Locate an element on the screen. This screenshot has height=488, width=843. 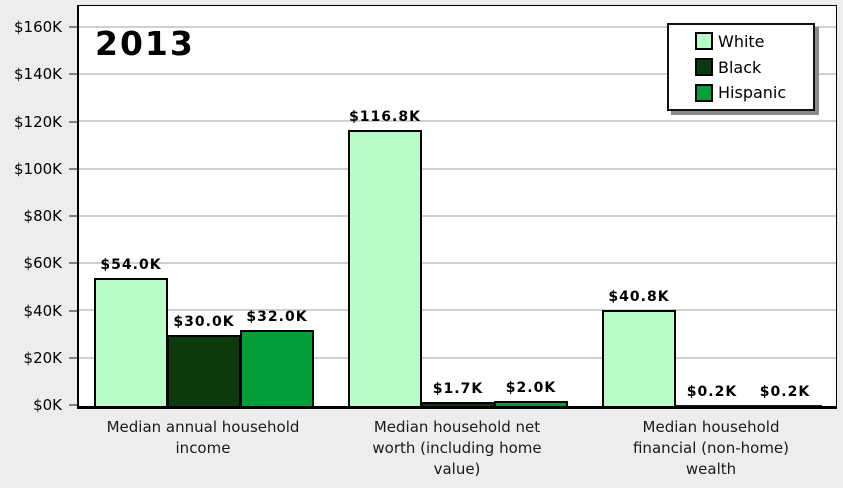
gridline-$40K is located at coordinates (457, 310).